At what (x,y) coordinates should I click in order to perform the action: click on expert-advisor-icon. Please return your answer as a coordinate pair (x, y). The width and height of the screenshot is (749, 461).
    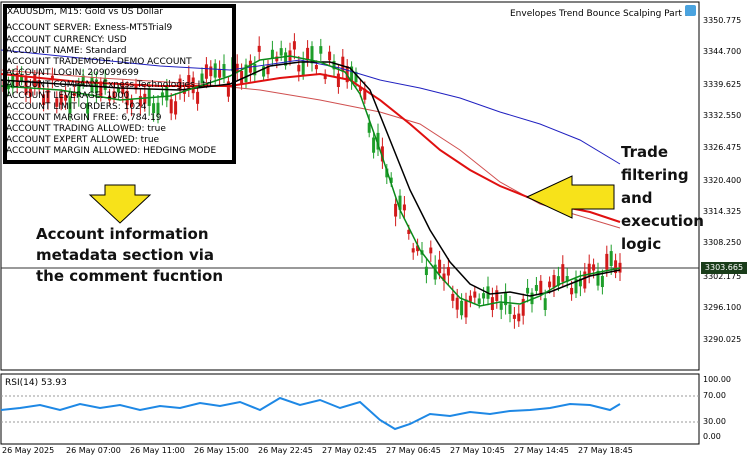
    Looking at the image, I should click on (690, 10).